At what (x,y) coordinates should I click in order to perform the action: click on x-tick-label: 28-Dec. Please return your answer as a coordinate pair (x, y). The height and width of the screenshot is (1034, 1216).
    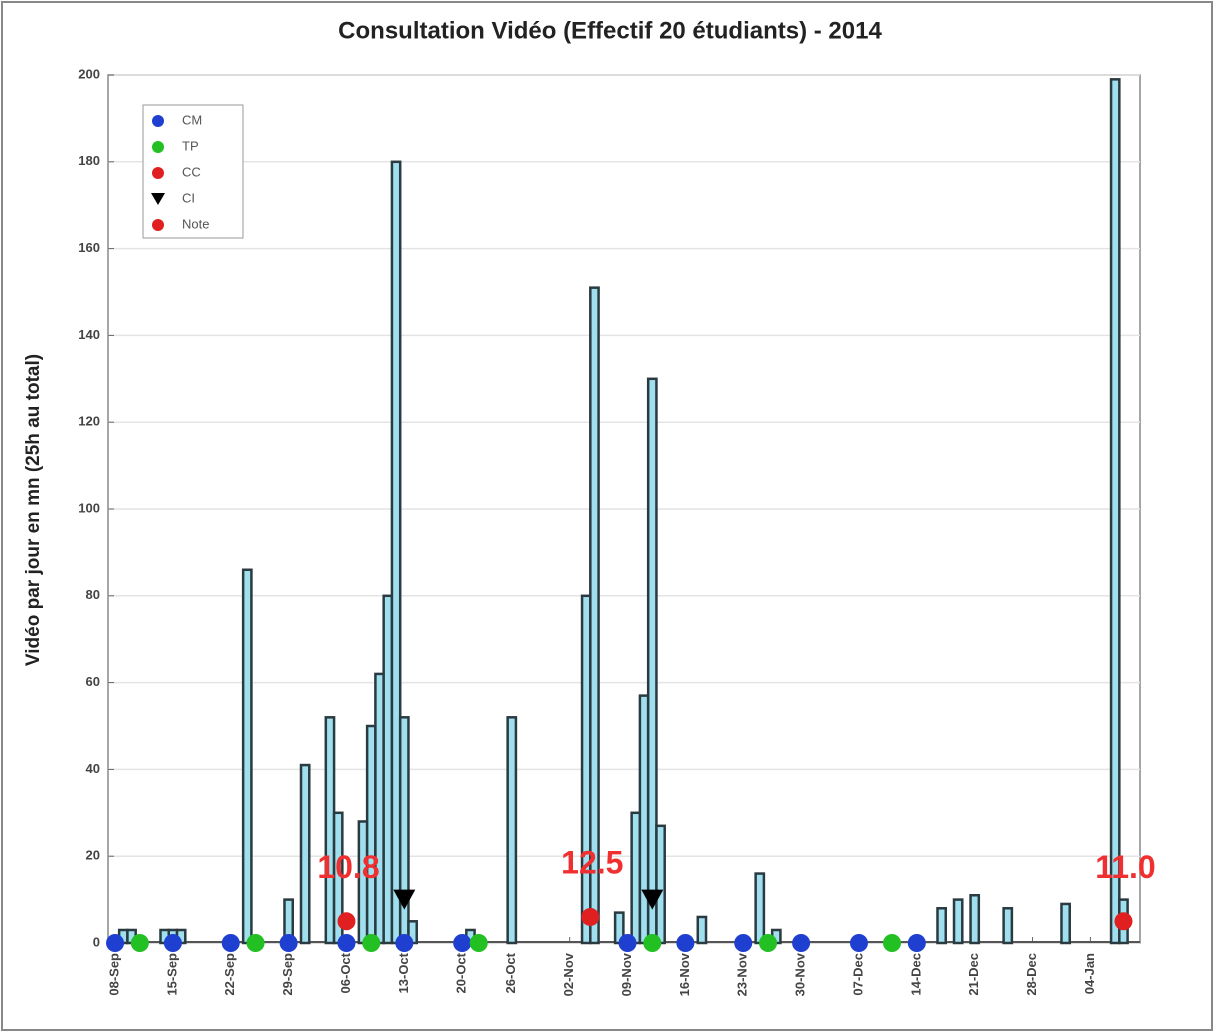
    Looking at the image, I should click on (1031, 974).